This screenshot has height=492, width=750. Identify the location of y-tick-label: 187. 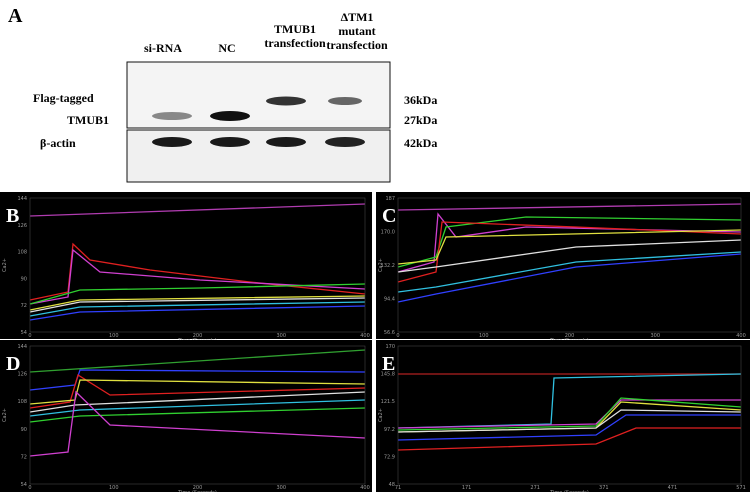
(390, 199).